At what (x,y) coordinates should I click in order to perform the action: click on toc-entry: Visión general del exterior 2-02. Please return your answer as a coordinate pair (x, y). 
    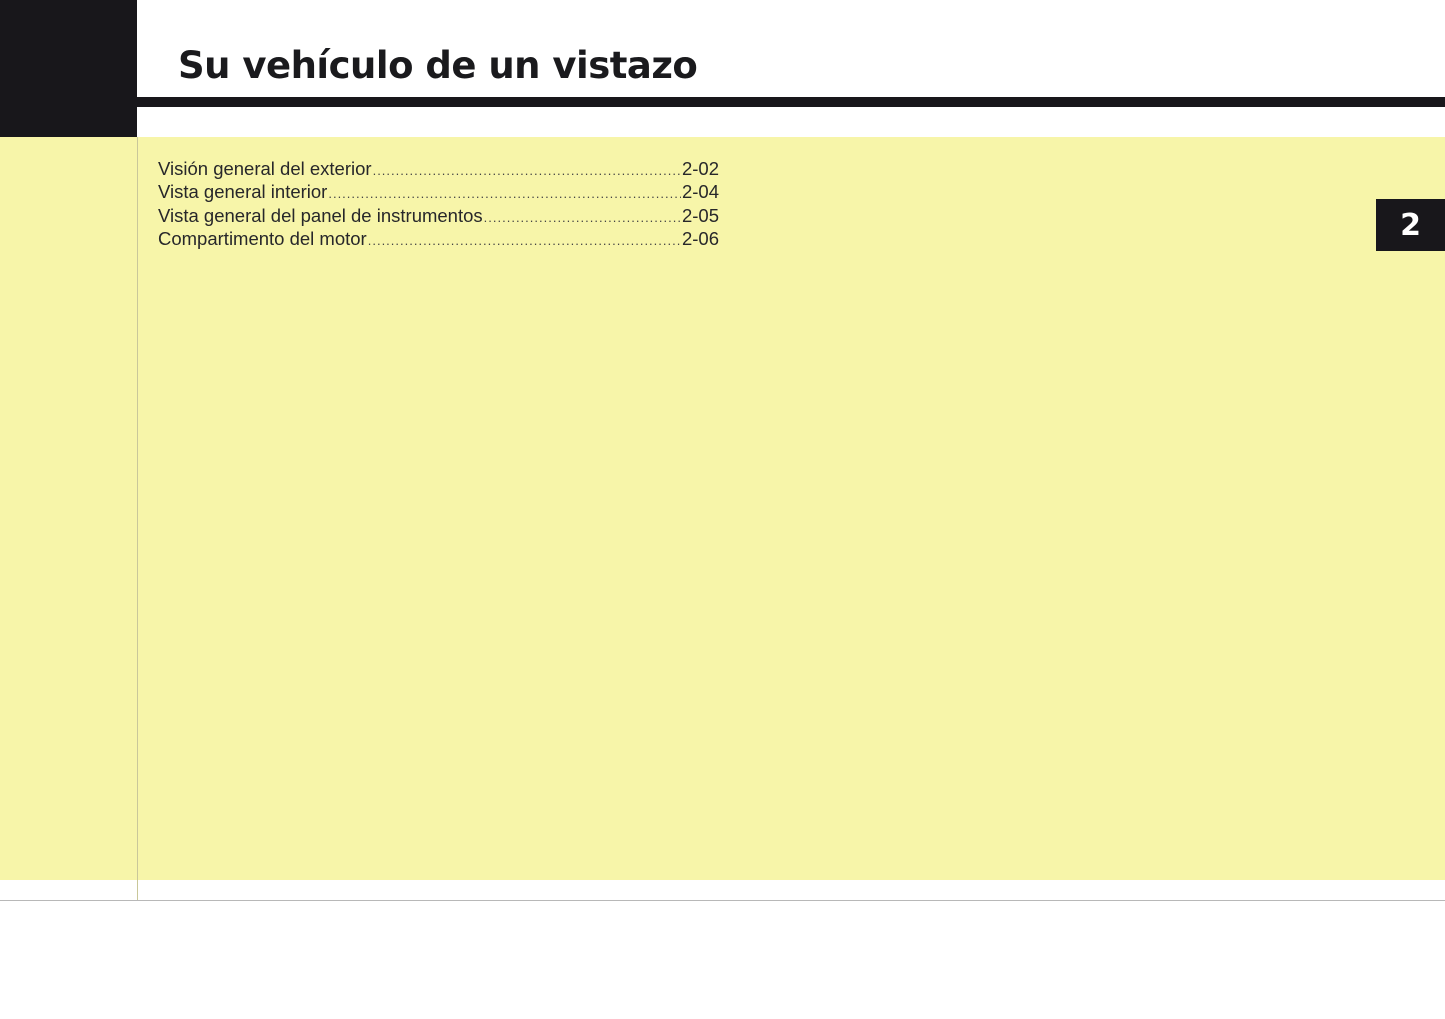
    Looking at the image, I should click on (438, 169).